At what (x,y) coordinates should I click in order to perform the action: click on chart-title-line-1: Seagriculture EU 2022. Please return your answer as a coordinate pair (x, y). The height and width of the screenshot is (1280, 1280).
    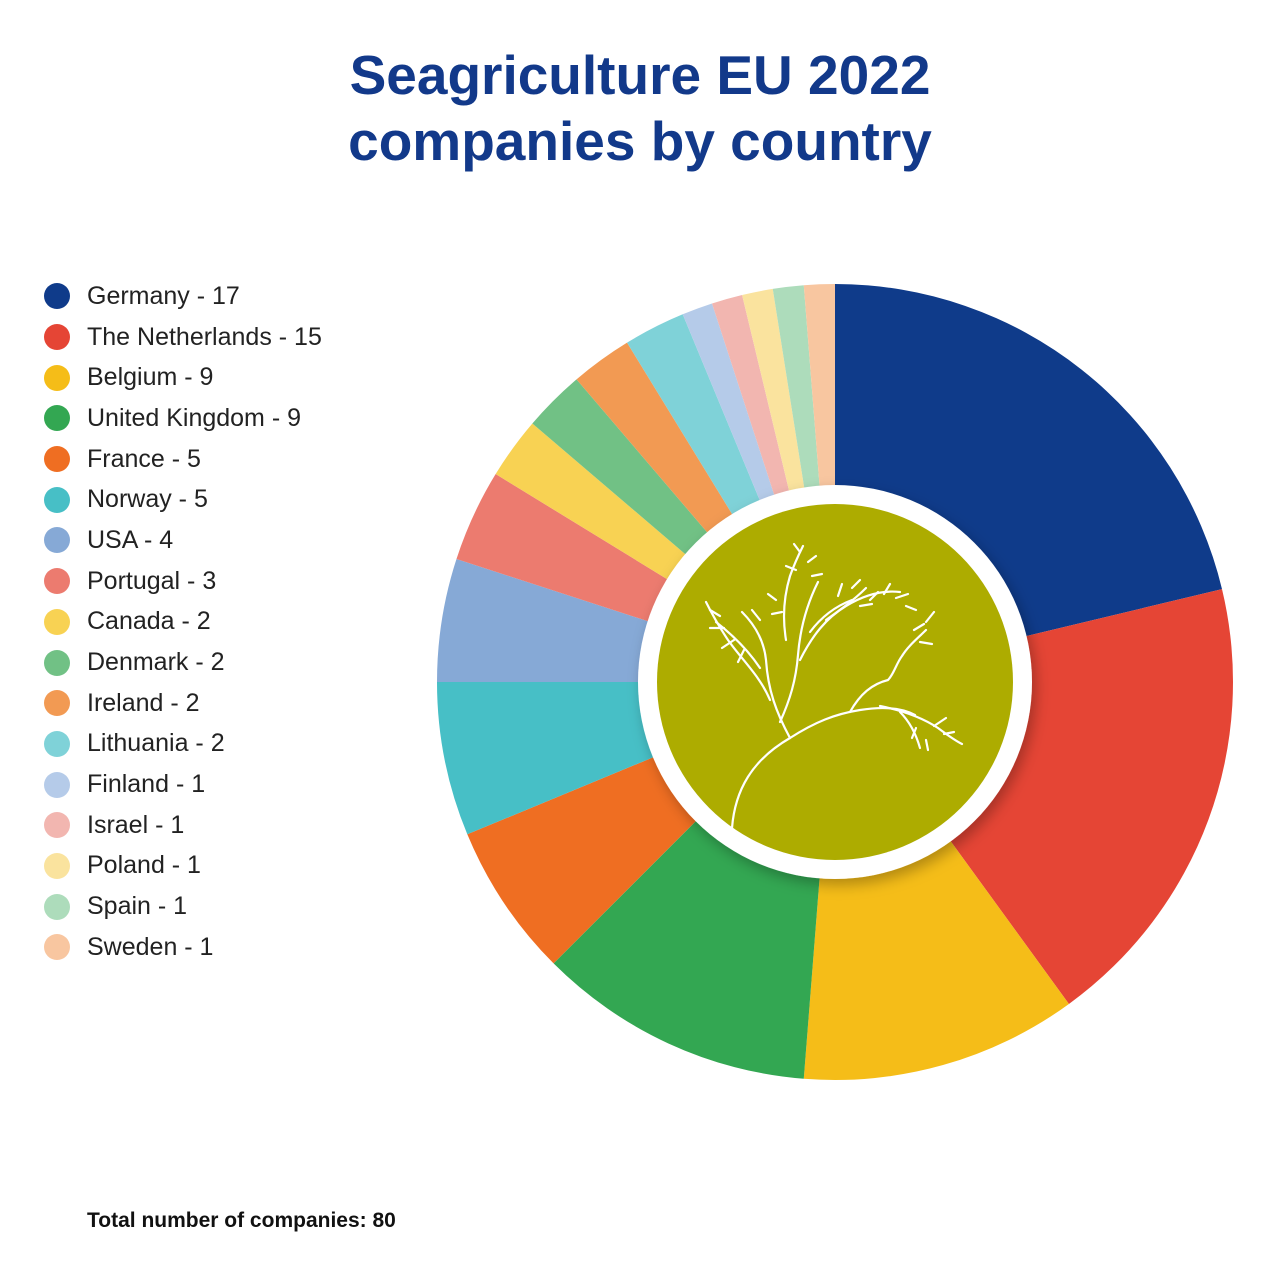
    Looking at the image, I should click on (640, 75).